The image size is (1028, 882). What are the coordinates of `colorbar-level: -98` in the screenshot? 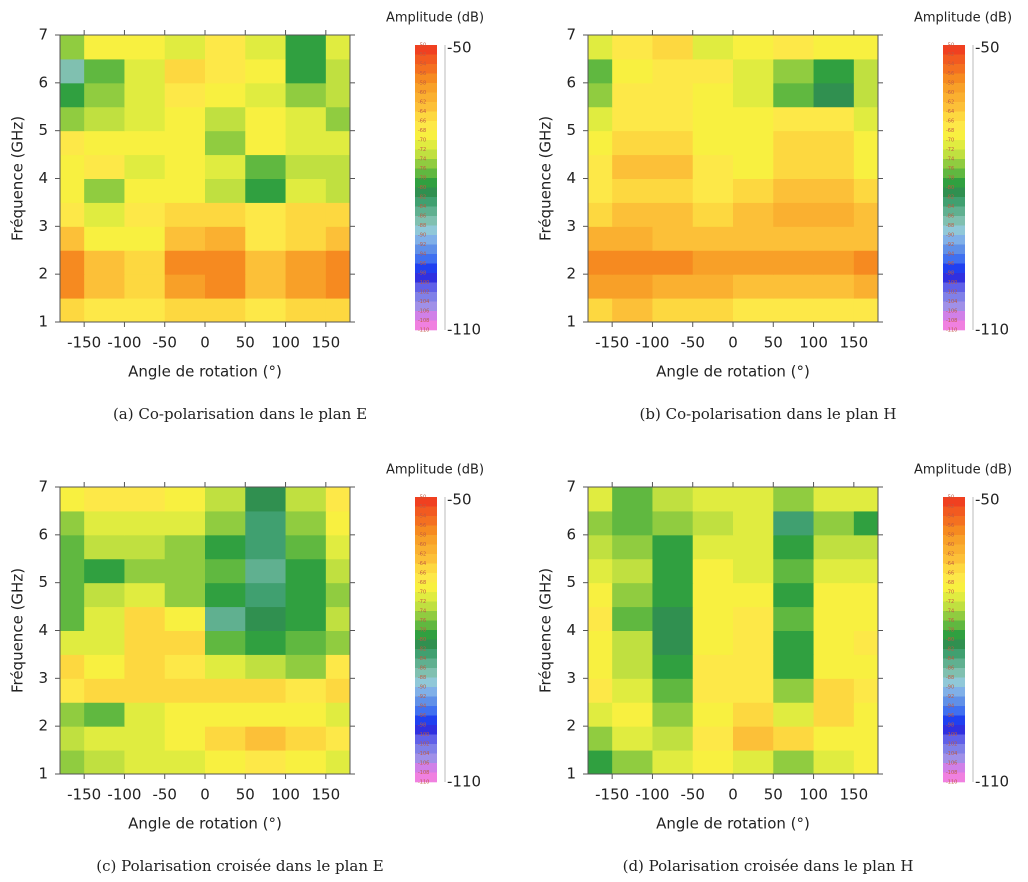 It's located at (422, 274).